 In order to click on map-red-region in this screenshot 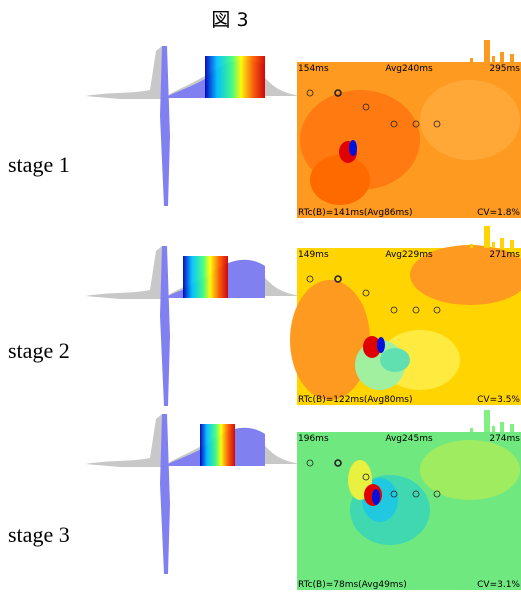, I will do `click(372, 347)`.